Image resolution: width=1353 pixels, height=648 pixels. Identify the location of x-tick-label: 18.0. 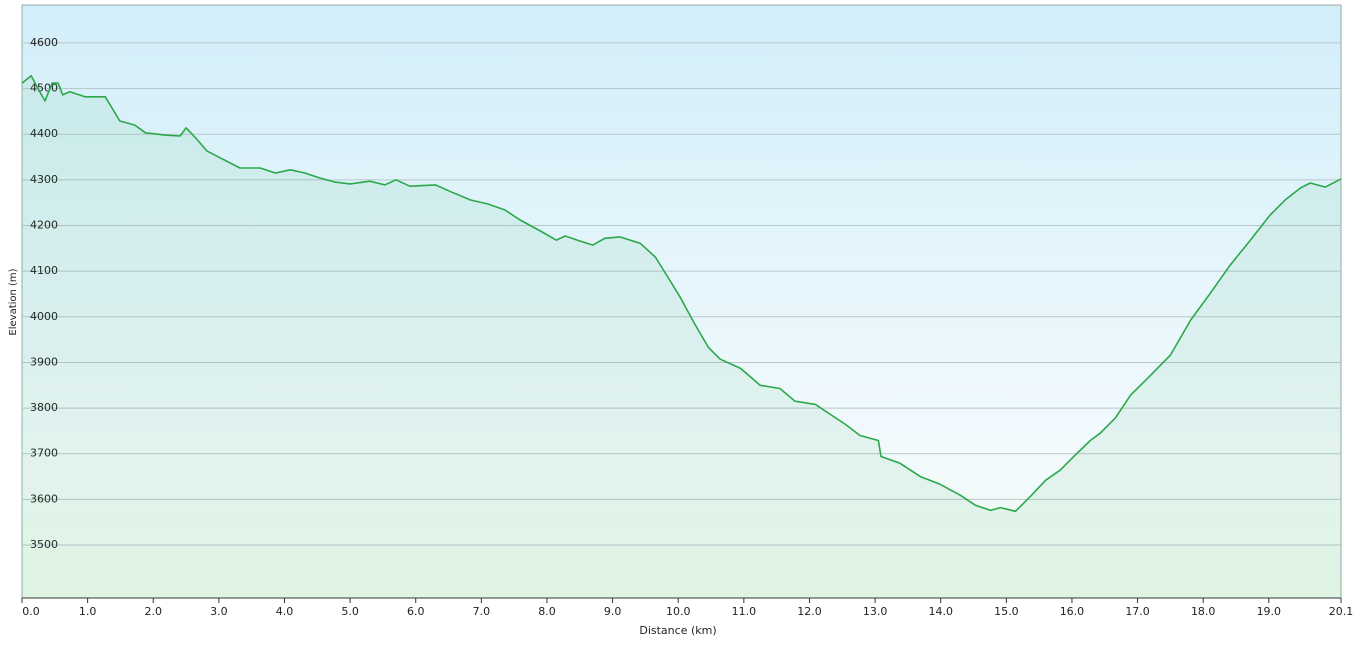
(1203, 611).